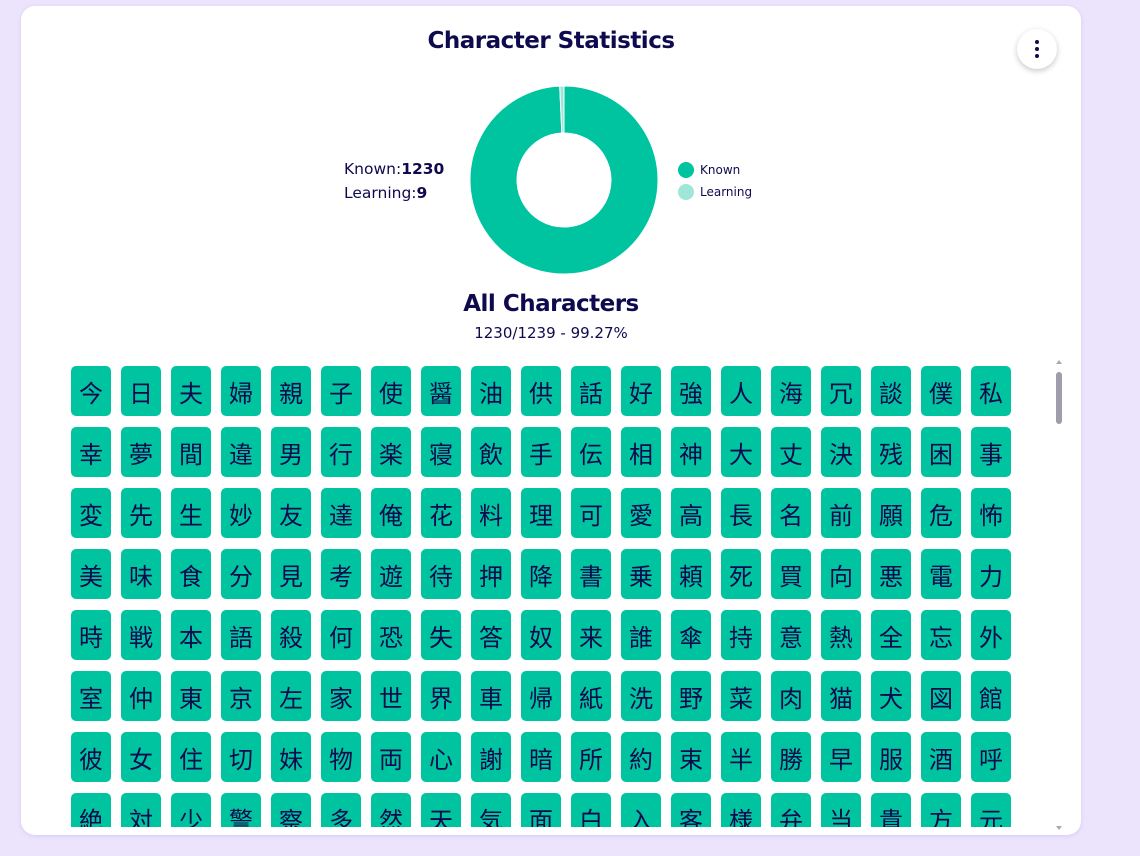  Describe the element at coordinates (141, 696) in the screenshot. I see `character-tile: 仲` at that location.